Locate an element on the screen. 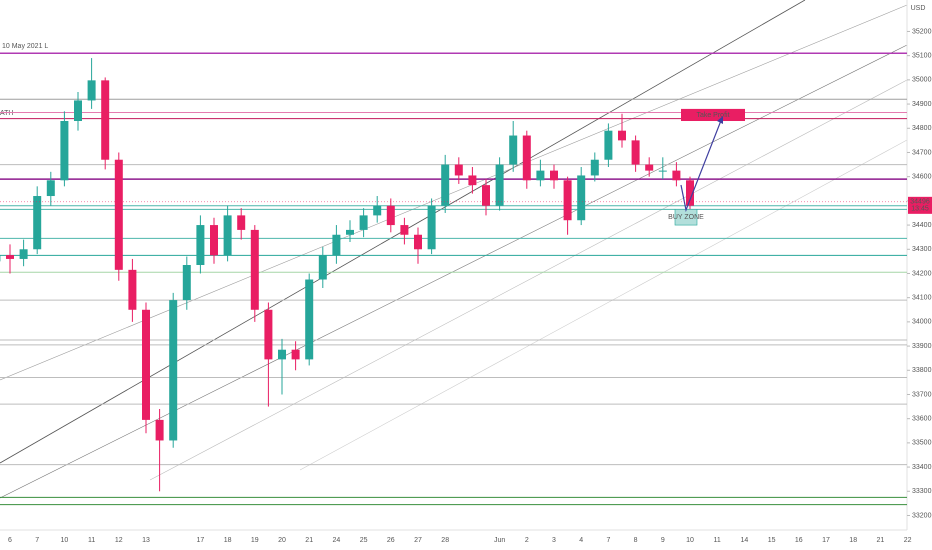  forecast-arrow is located at coordinates (701, 165).